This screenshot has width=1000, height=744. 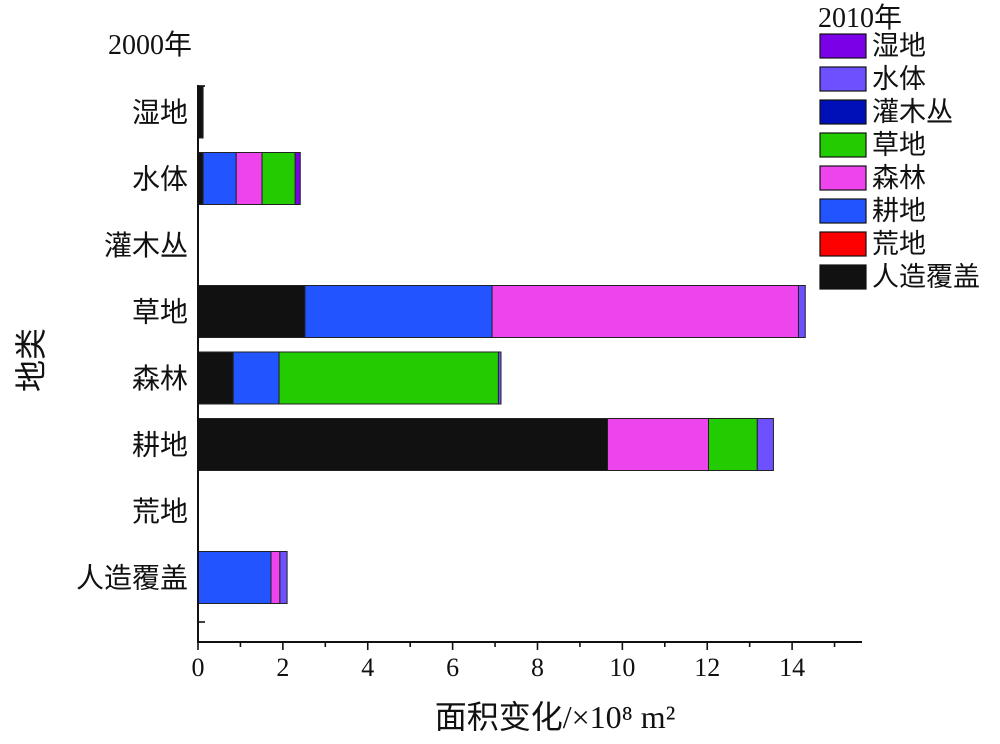 I want to click on y-group-label: 2000年, so click(x=150, y=45).